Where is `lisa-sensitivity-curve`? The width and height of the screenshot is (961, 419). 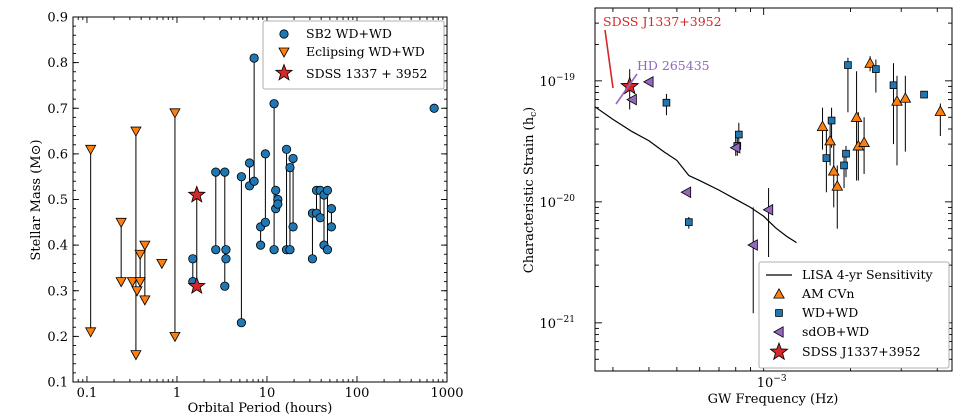
lisa-sensitivity-curve is located at coordinates (696, 175).